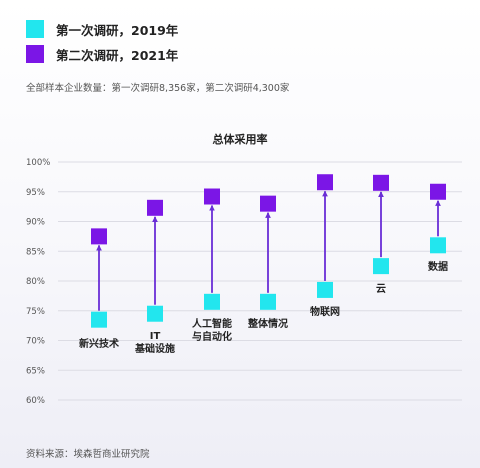 This screenshot has height=468, width=480. What do you see at coordinates (35, 252) in the screenshot?
I see `y-tick-label: 85%` at bounding box center [35, 252].